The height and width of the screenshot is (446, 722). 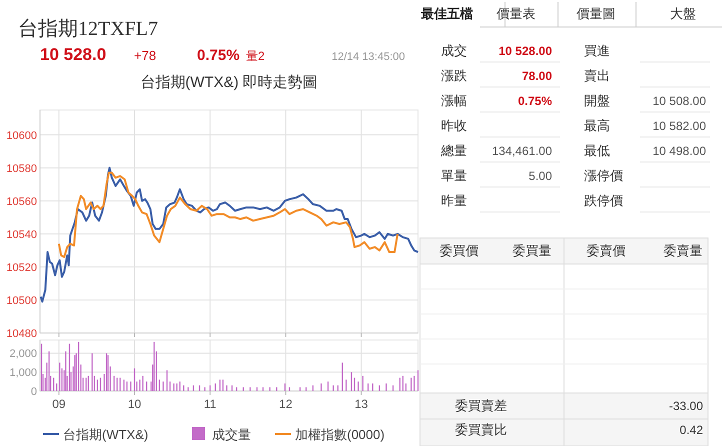 I want to click on text: 總量, so click(x=453, y=150).